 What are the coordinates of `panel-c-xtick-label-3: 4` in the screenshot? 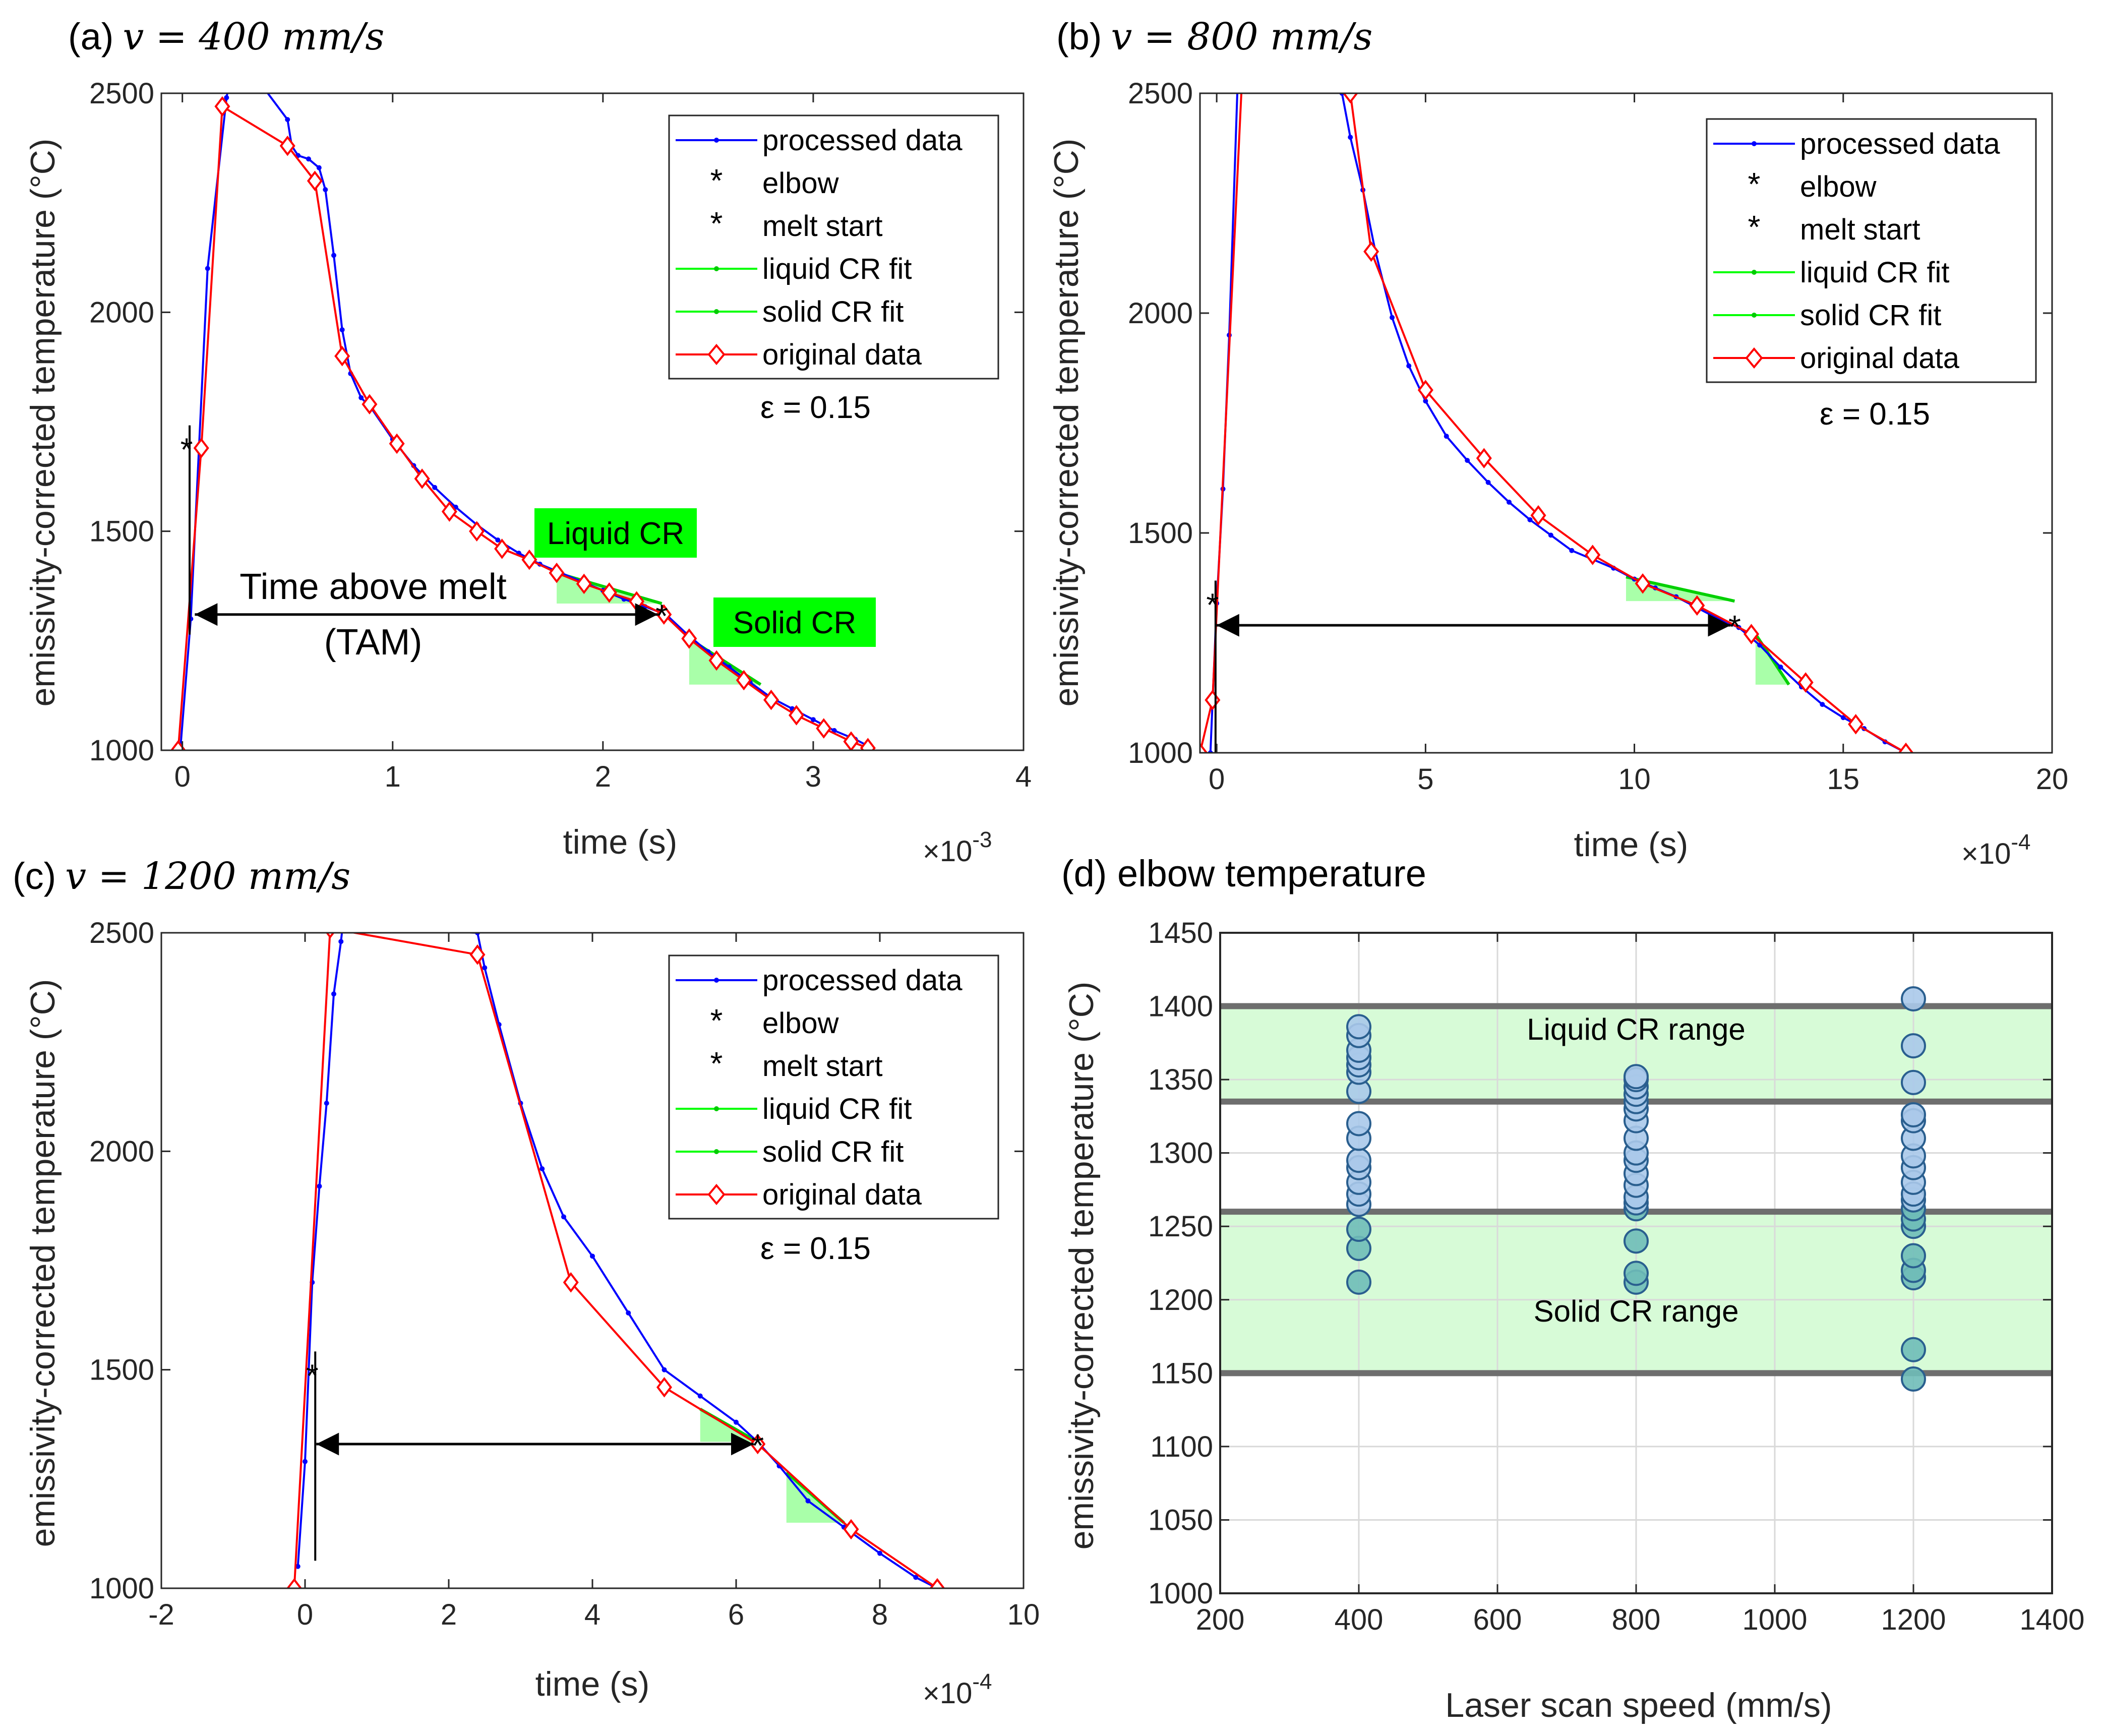 It's located at (592, 1614).